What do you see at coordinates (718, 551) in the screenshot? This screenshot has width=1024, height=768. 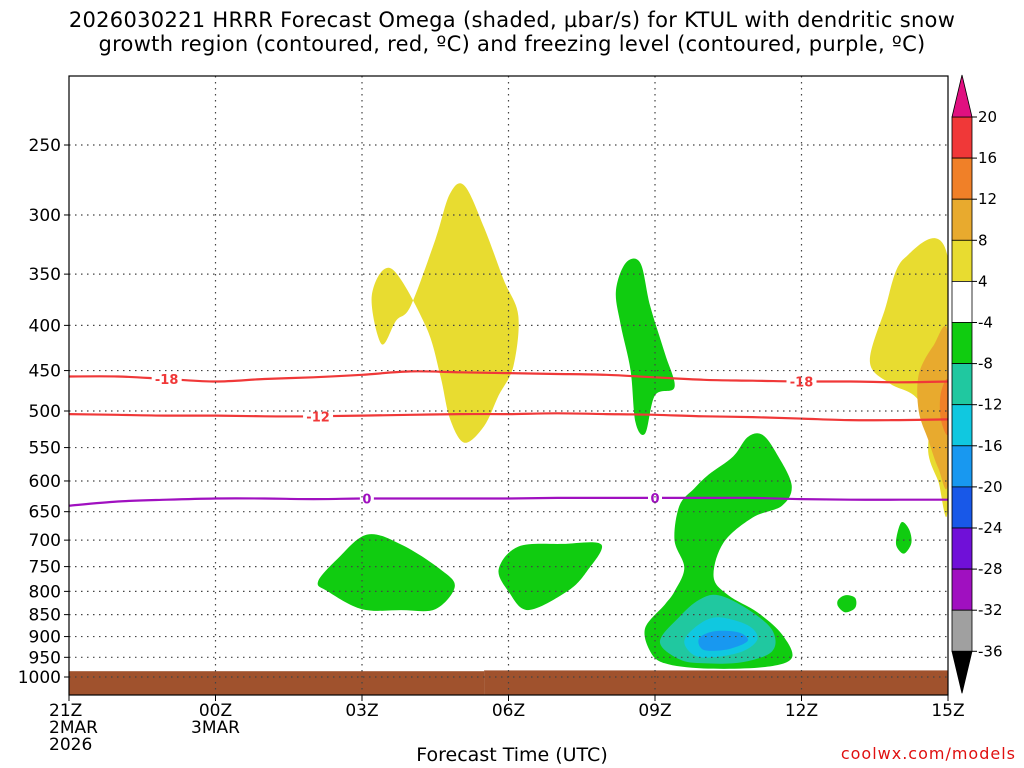 I see `omega-region-descent-09z-main` at bounding box center [718, 551].